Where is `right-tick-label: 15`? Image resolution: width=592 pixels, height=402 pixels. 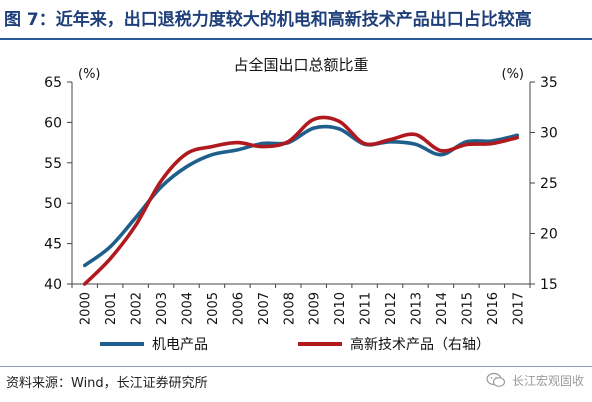
right-tick-label: 15 is located at coordinates (549, 285).